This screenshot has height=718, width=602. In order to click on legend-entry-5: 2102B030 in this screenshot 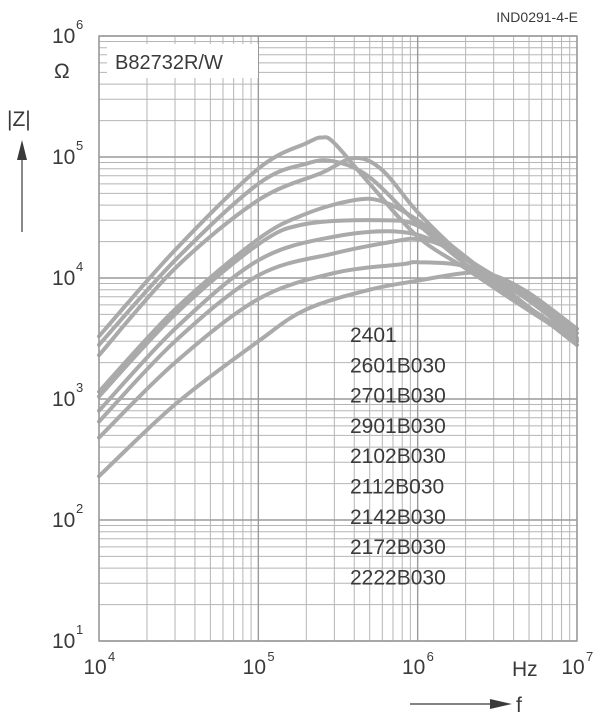, I will do `click(398, 456)`.